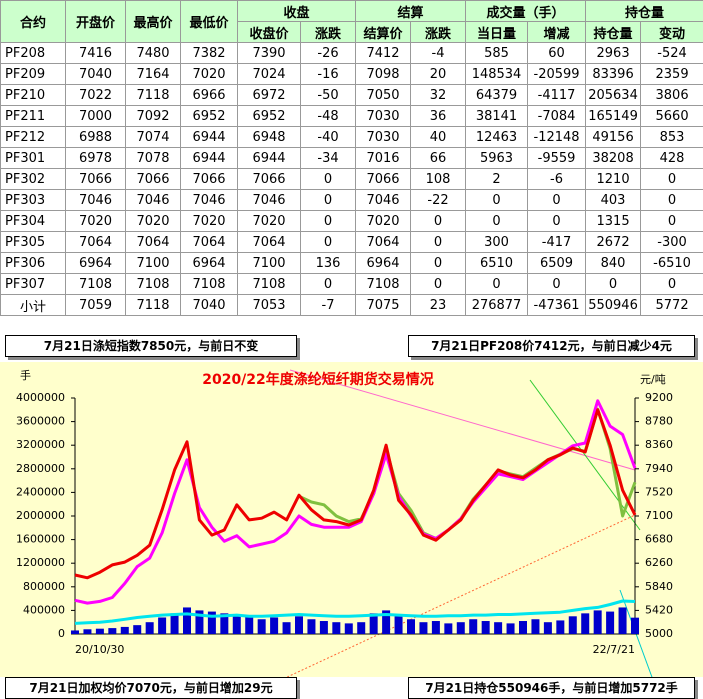 This screenshot has height=699, width=703. What do you see at coordinates (209, 53) in the screenshot?
I see `table-cell: 7382` at bounding box center [209, 53].